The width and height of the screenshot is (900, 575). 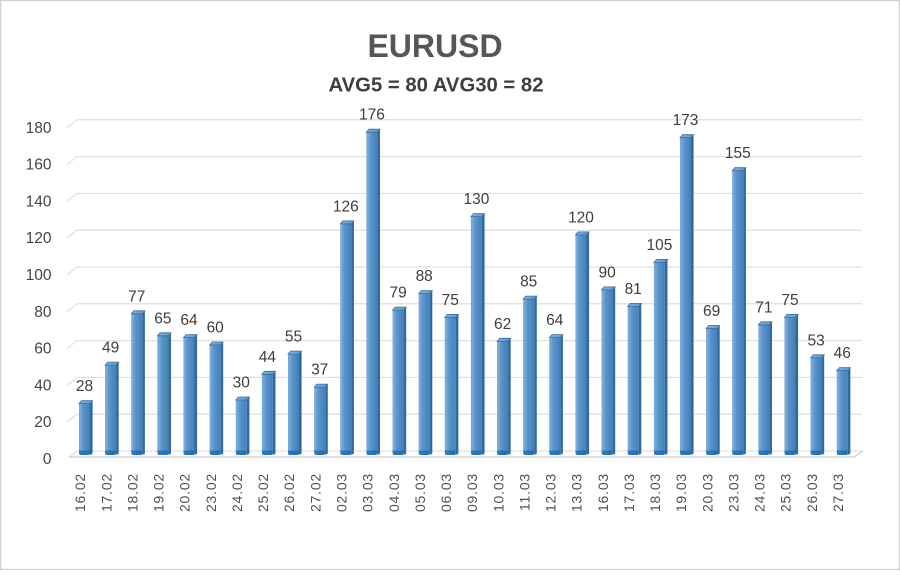 I want to click on svg-text: 19.02, so click(x=159, y=492).